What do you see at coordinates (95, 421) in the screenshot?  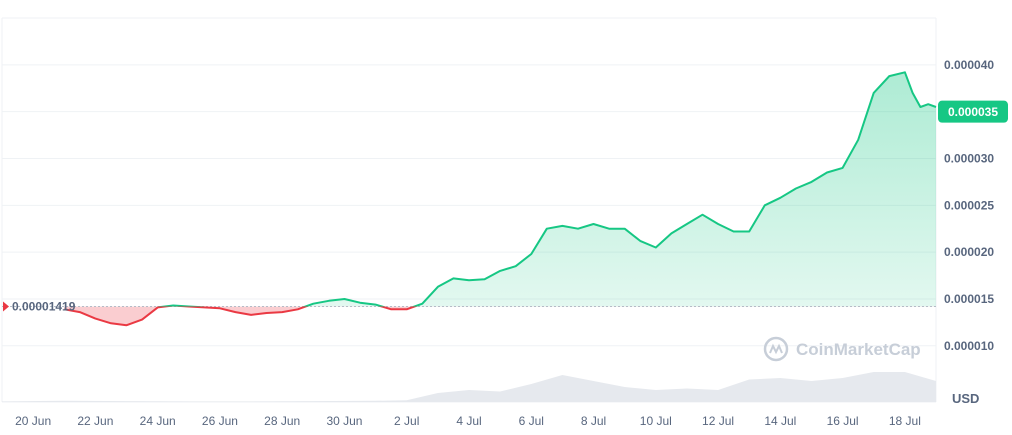 I see `x-tick-label: 22 Jun` at bounding box center [95, 421].